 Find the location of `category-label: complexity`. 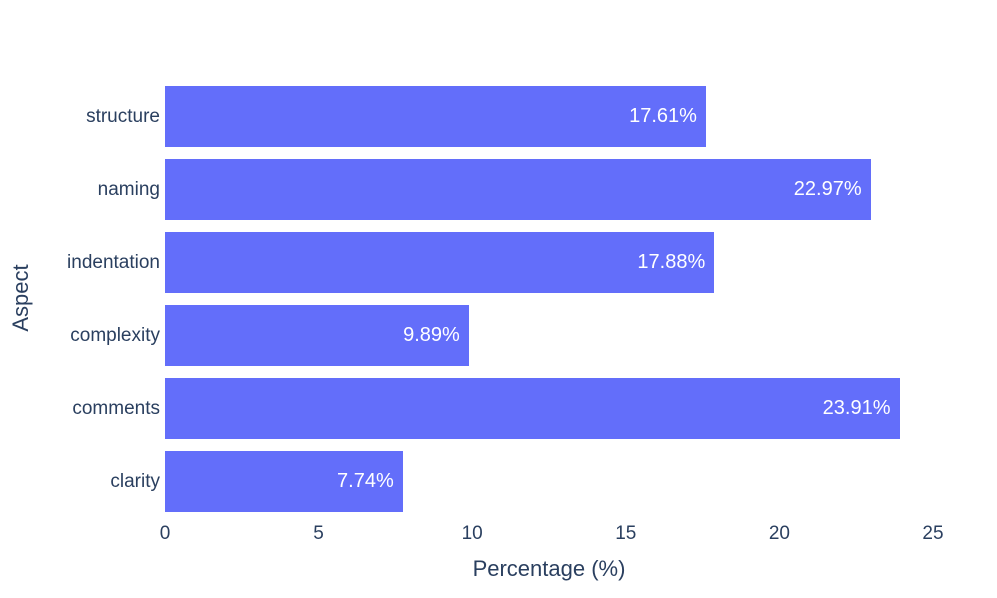

category-label: complexity is located at coordinates (115, 335).